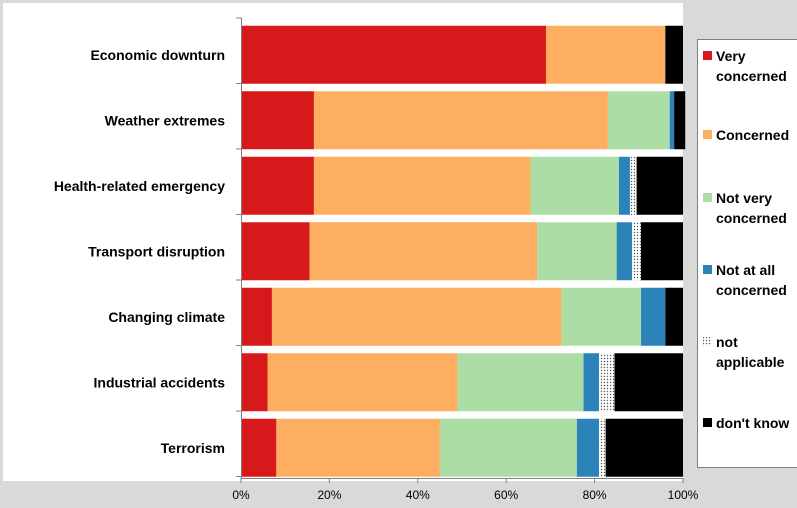 The image size is (797, 508). Describe the element at coordinates (193, 448) in the screenshot. I see `category-label: Terrorism` at that location.